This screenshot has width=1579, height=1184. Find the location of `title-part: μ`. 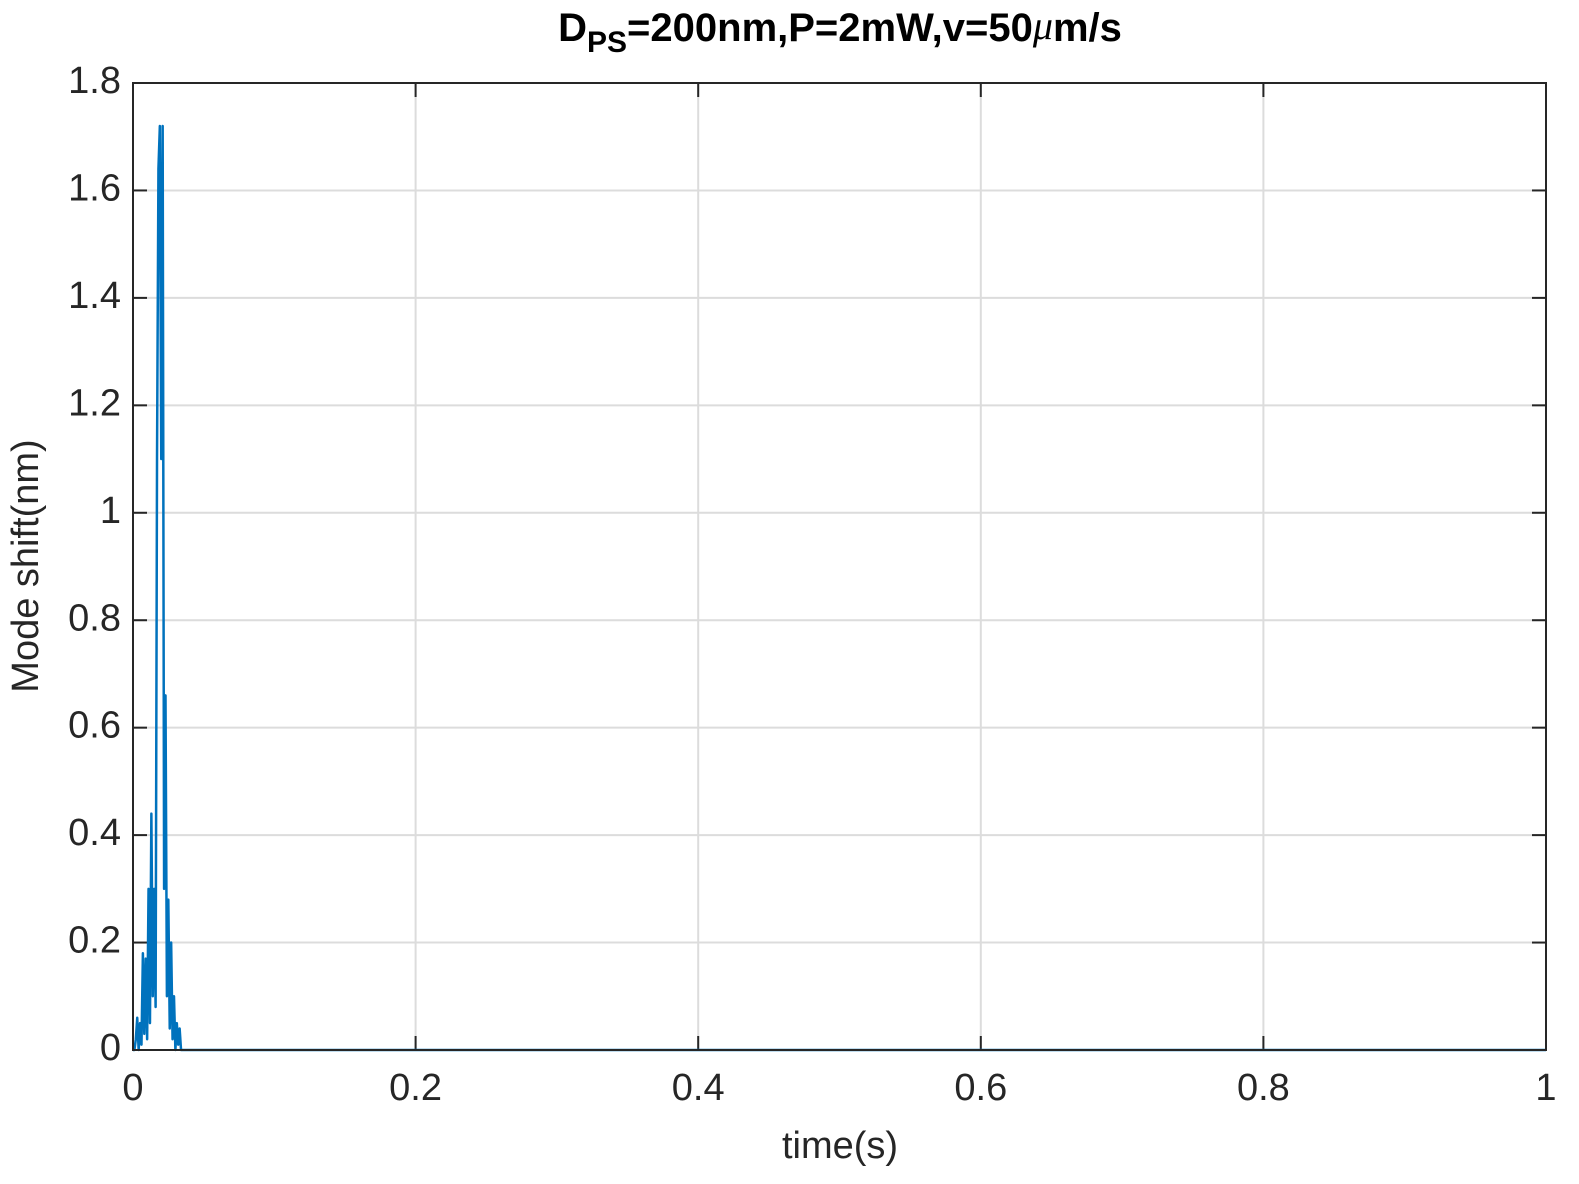

title-part: μ is located at coordinates (1042, 25).